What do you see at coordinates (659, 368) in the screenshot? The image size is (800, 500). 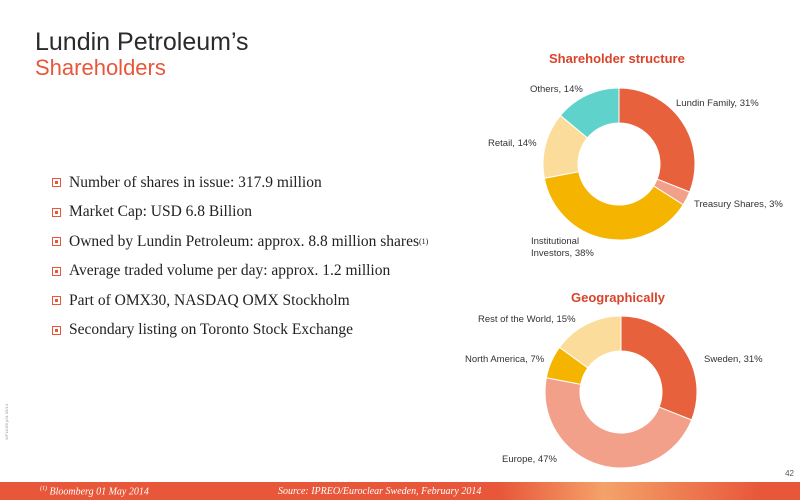 I see `slice-sweden` at bounding box center [659, 368].